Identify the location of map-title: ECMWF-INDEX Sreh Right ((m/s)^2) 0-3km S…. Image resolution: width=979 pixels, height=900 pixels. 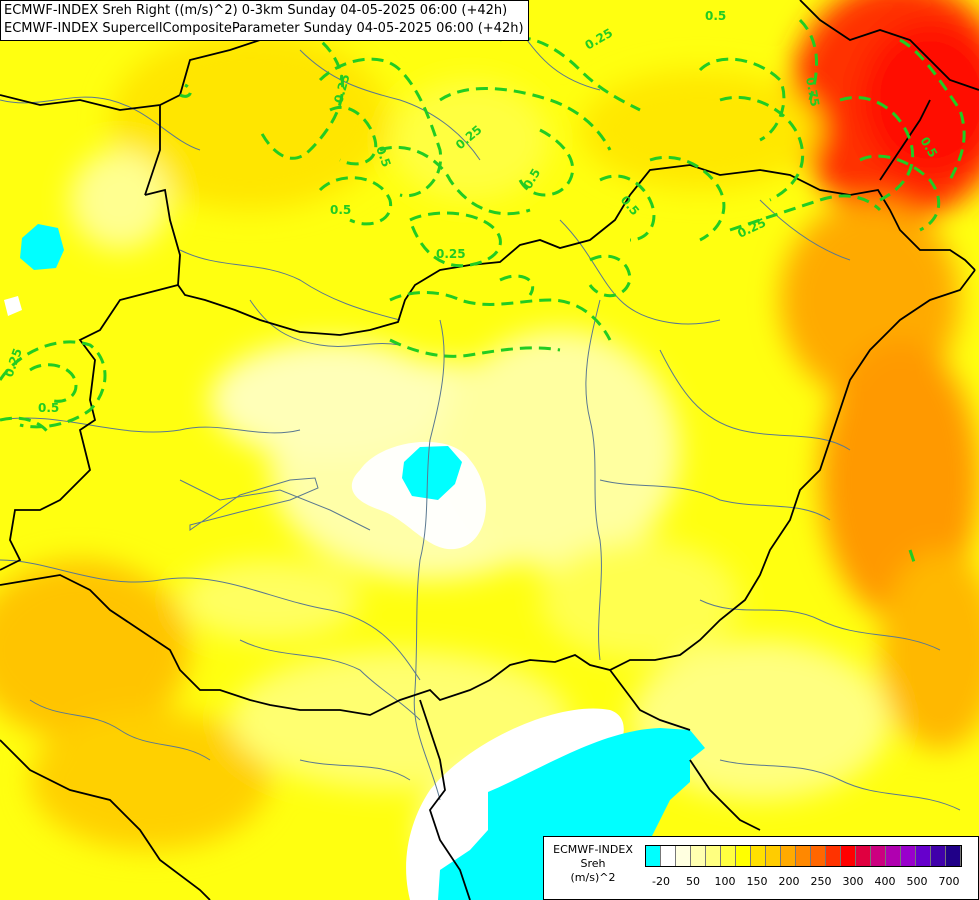
(264, 20).